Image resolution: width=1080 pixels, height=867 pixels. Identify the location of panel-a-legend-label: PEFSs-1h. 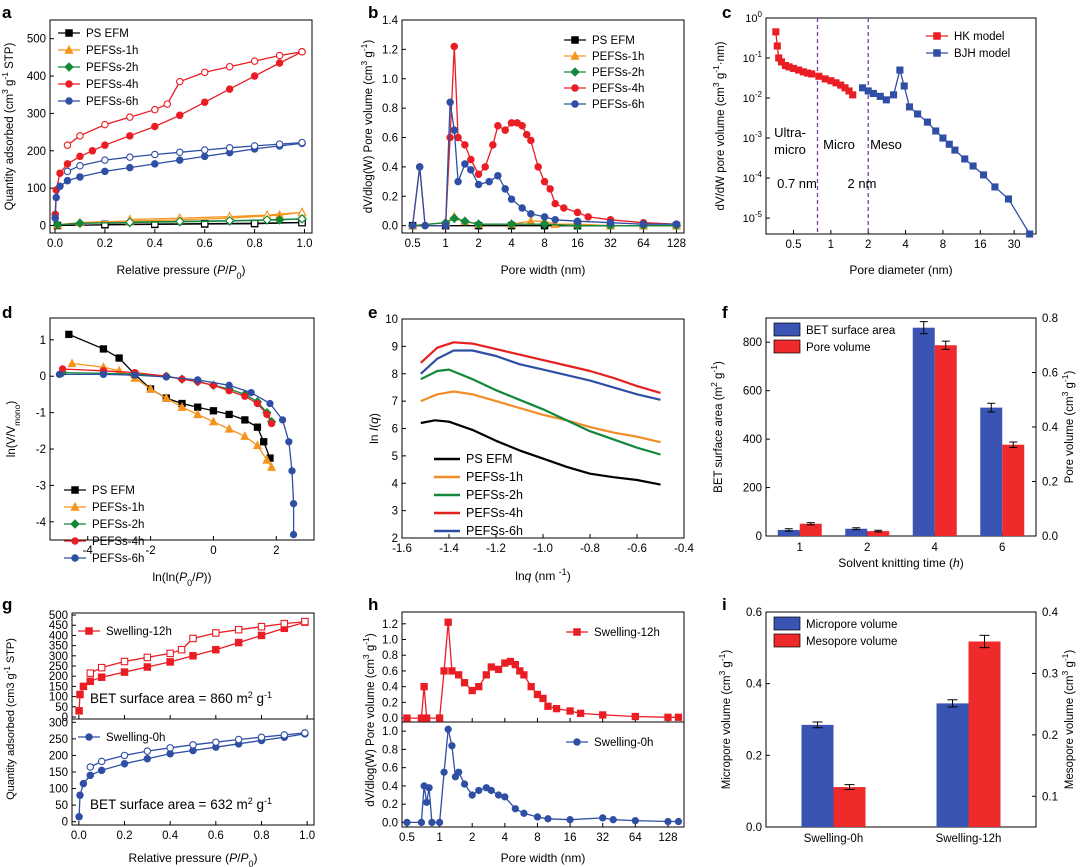
(112, 51).